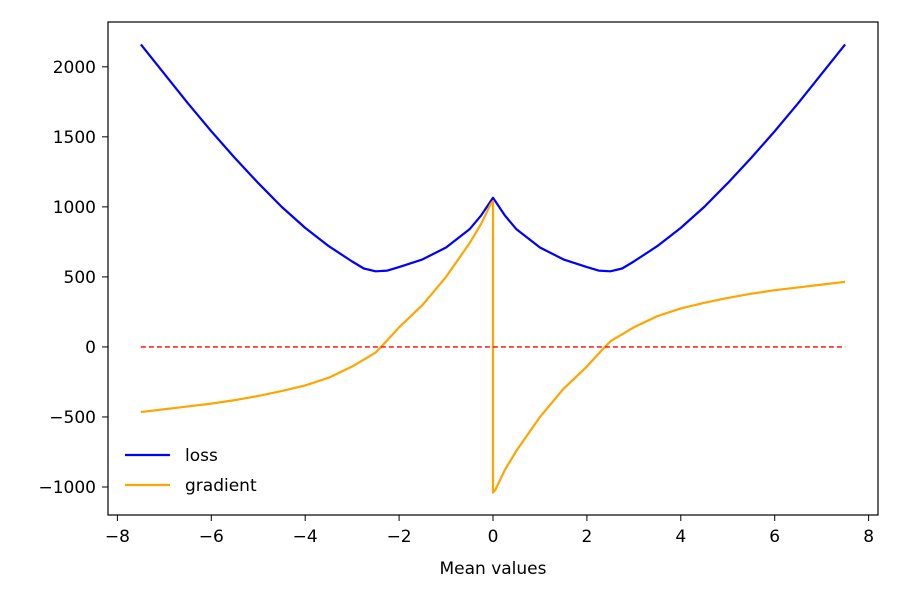 This screenshot has width=900, height=600. I want to click on x-tick-label: 6, so click(774, 537).